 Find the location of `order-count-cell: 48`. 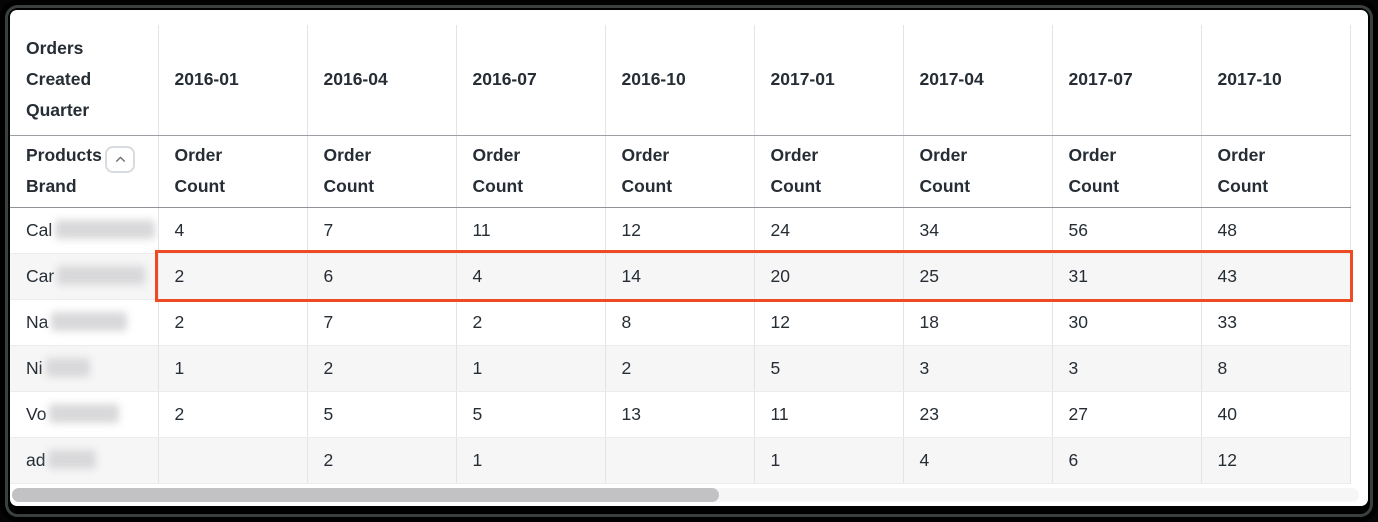

order-count-cell: 48 is located at coordinates (1276, 230).